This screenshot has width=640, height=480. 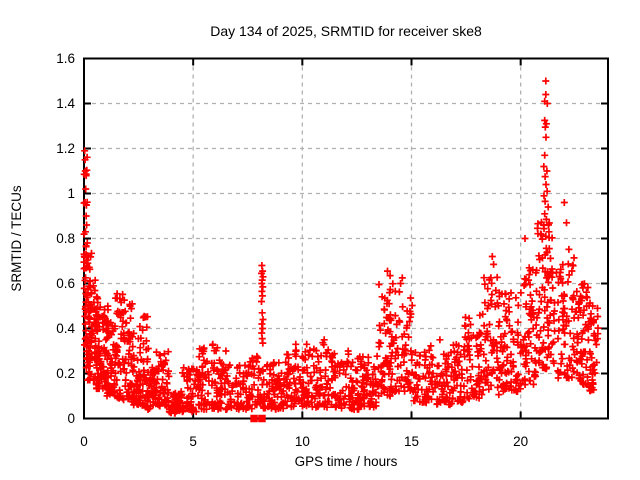 What do you see at coordinates (65, 283) in the screenshot?
I see `y-tick-label: 0.6` at bounding box center [65, 283].